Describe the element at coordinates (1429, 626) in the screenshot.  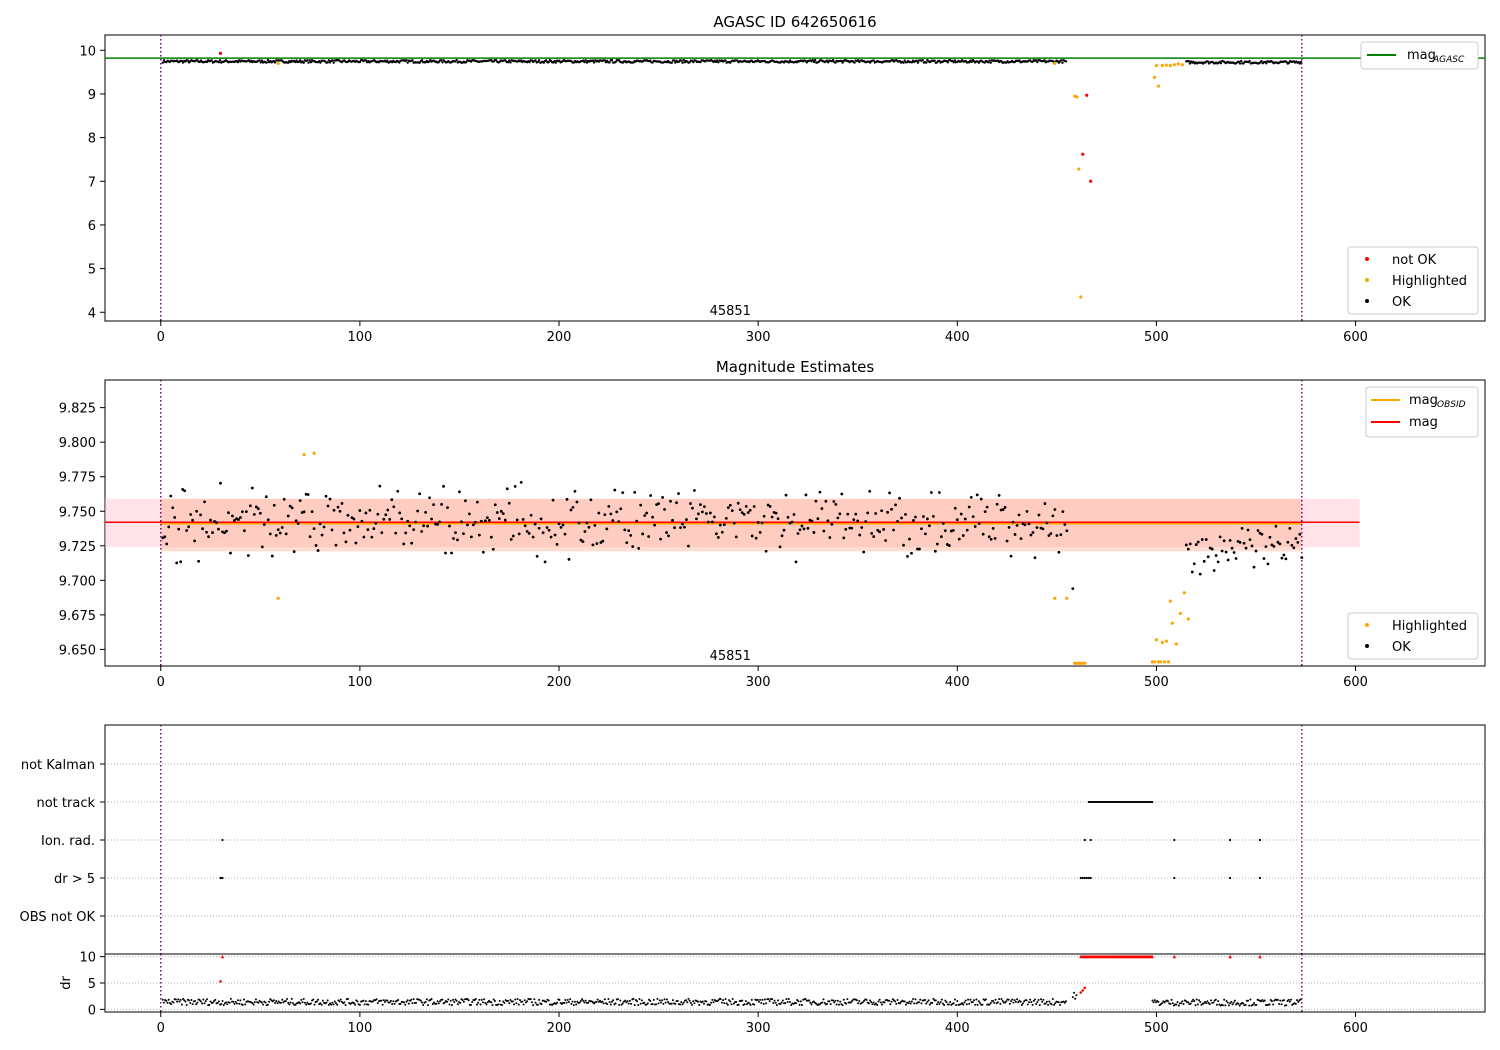
I see `legend-label: Highlighted` at that location.